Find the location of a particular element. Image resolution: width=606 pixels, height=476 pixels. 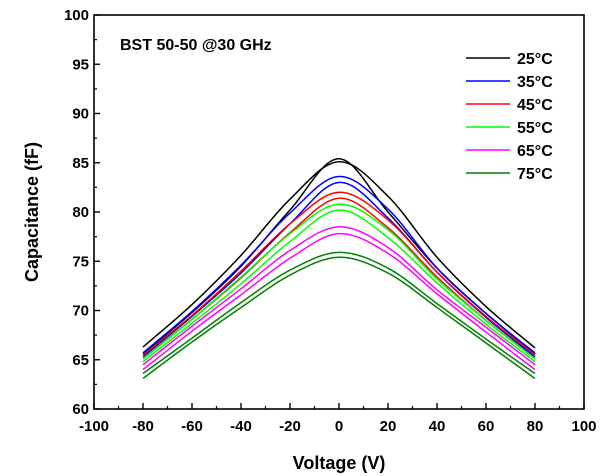

legend-label: 65°C is located at coordinates (535, 151).